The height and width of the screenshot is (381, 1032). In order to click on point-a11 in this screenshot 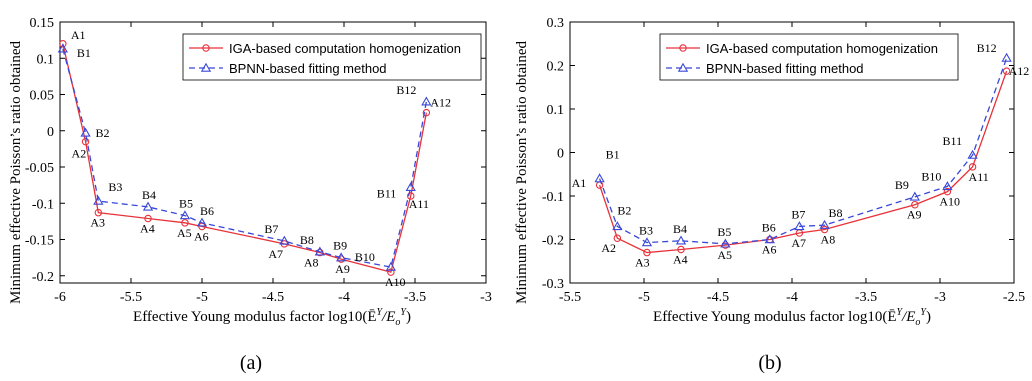, I will do `click(410, 196)`.